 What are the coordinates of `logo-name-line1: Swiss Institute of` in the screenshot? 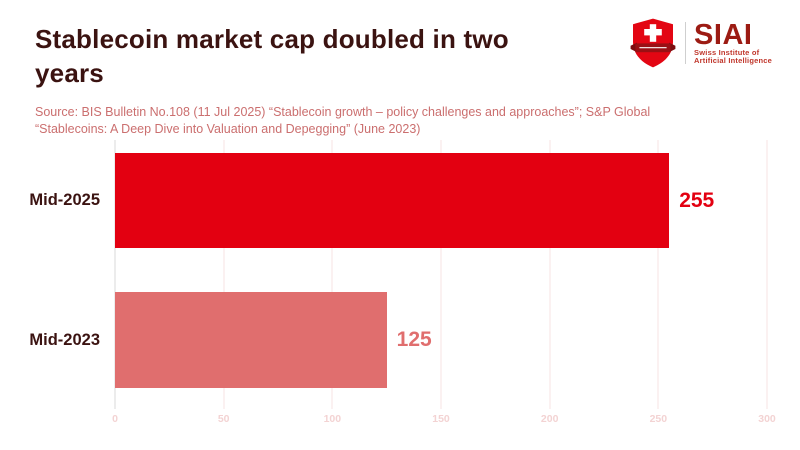 It's located at (727, 52).